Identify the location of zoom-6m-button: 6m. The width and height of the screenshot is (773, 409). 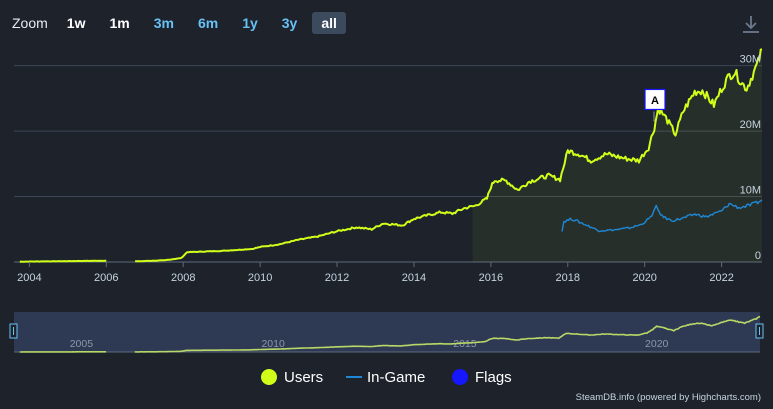
(208, 23).